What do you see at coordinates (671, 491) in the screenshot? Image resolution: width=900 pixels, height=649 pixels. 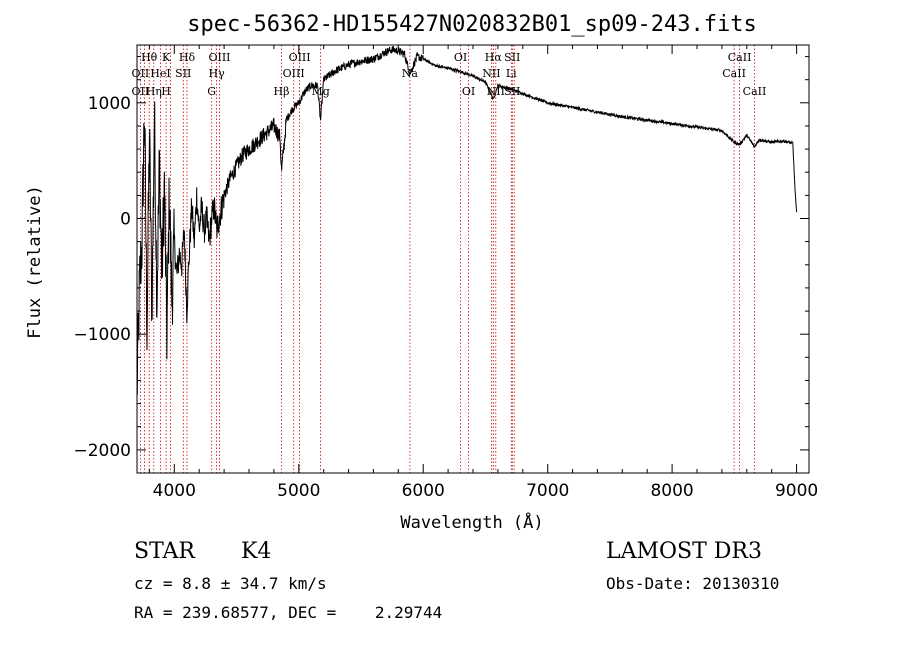 I see `x-tick-label: 8000` at bounding box center [671, 491].